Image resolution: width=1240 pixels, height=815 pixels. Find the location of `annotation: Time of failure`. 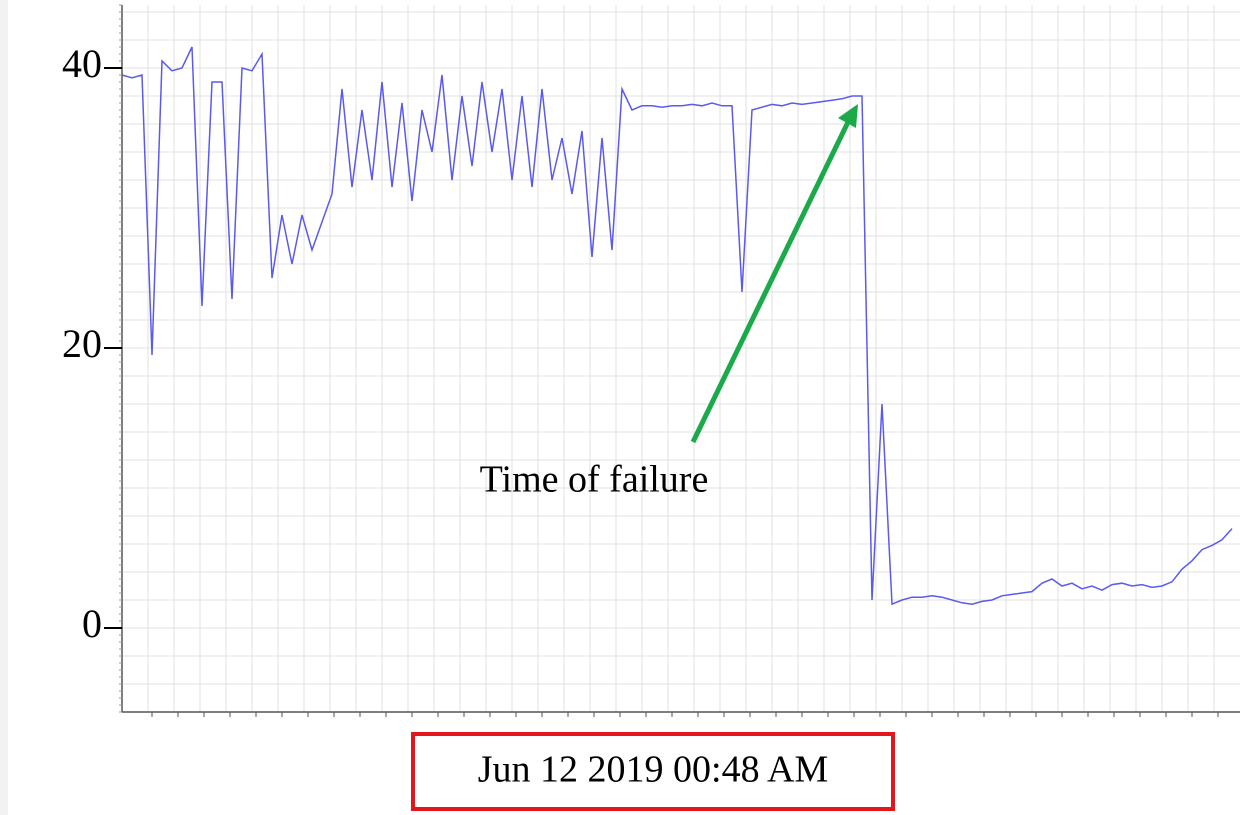

annotation: Time of failure is located at coordinates (594, 480).